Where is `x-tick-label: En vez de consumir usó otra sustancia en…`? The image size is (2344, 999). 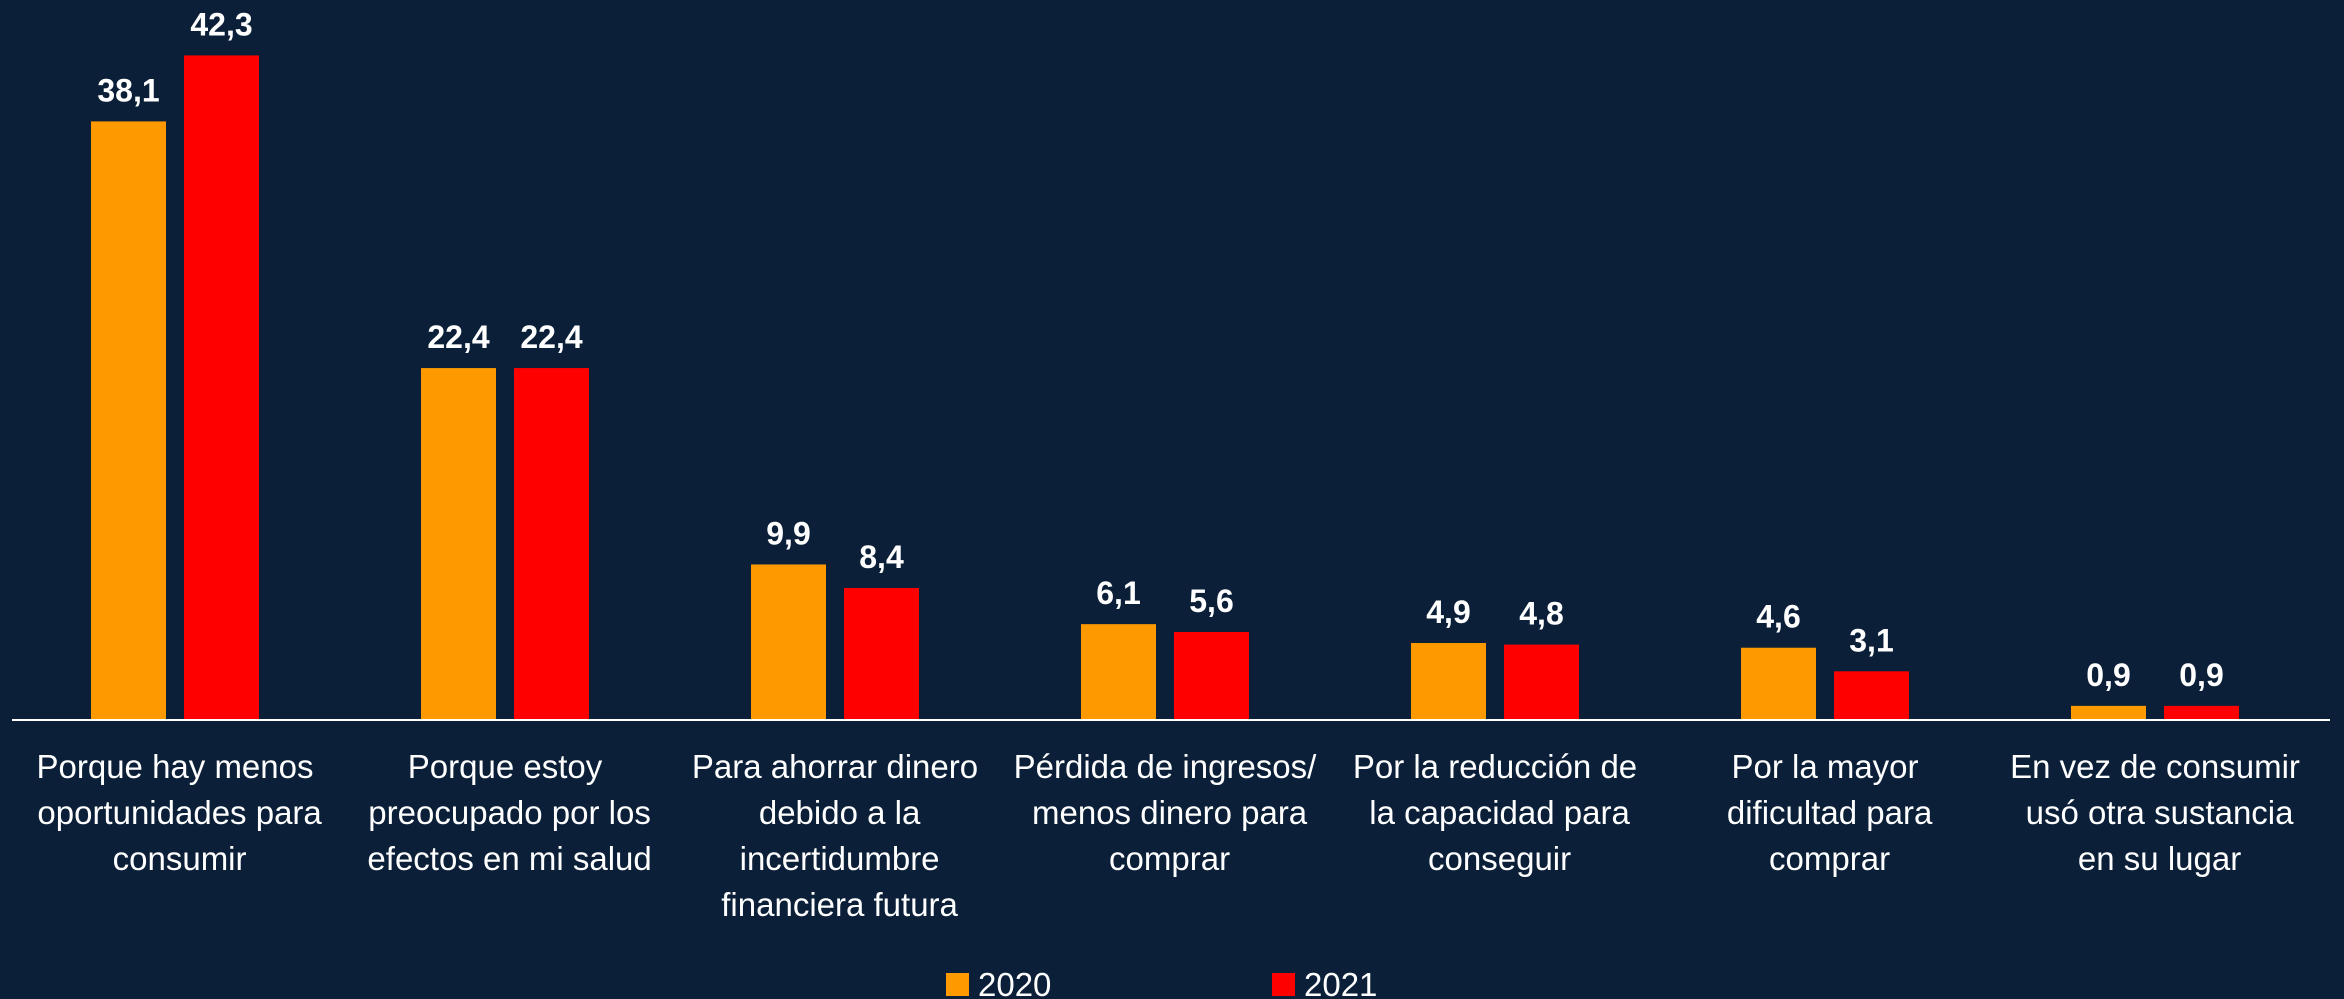
x-tick-label: En vez de consumir usó otra sustancia en… is located at coordinates (2155, 812).